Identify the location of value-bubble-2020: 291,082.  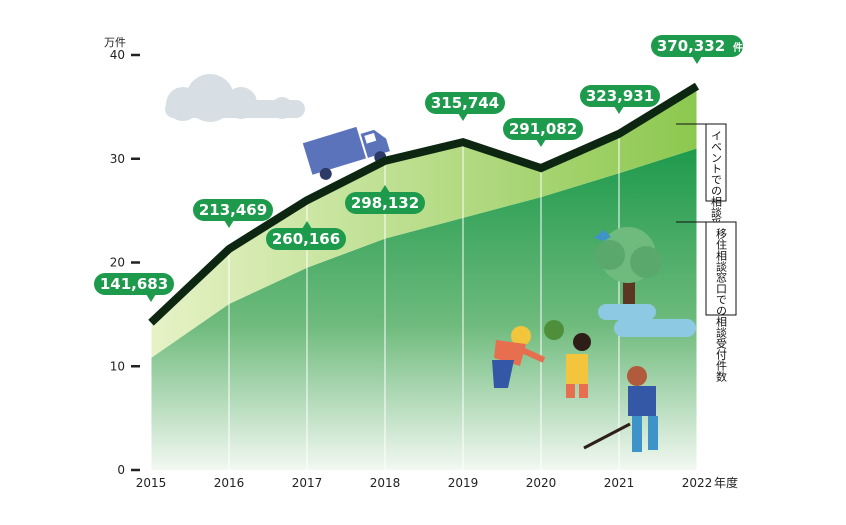
(543, 132).